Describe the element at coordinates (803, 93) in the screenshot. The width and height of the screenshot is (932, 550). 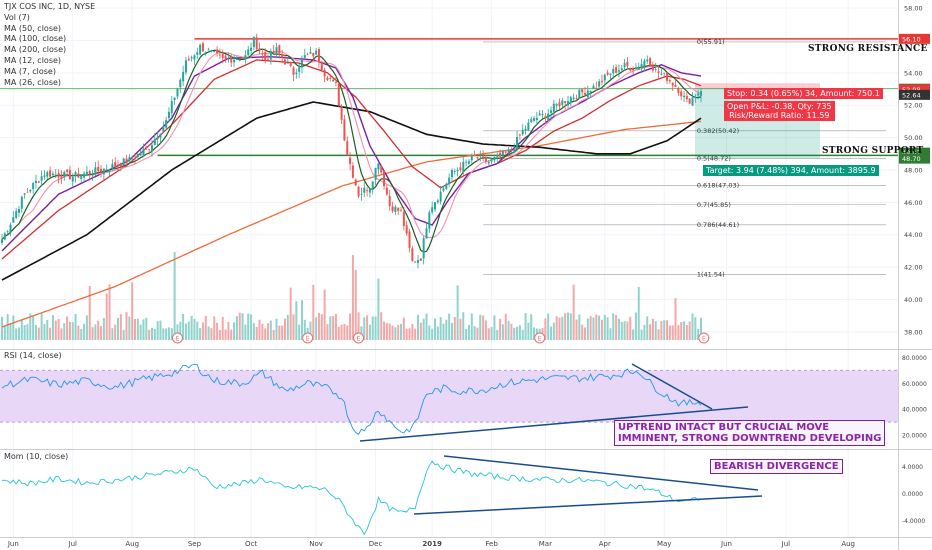
I see `stop-label: Stop: 0.34 (0.65%) 34, Amount: 750.1` at that location.